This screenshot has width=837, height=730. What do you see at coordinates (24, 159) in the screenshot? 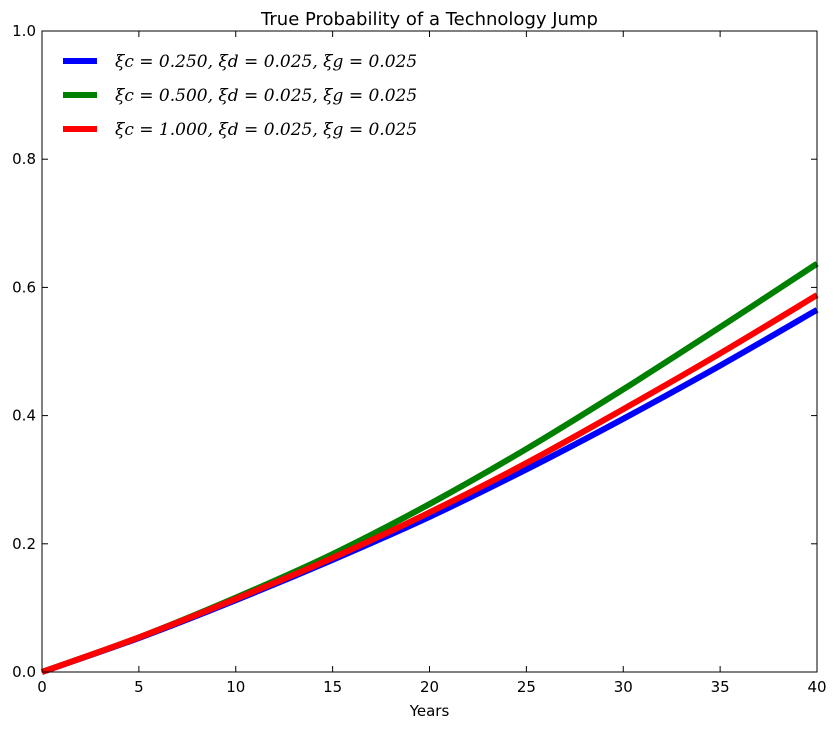
I see `y-tick-label: 0.8` at bounding box center [24, 159].